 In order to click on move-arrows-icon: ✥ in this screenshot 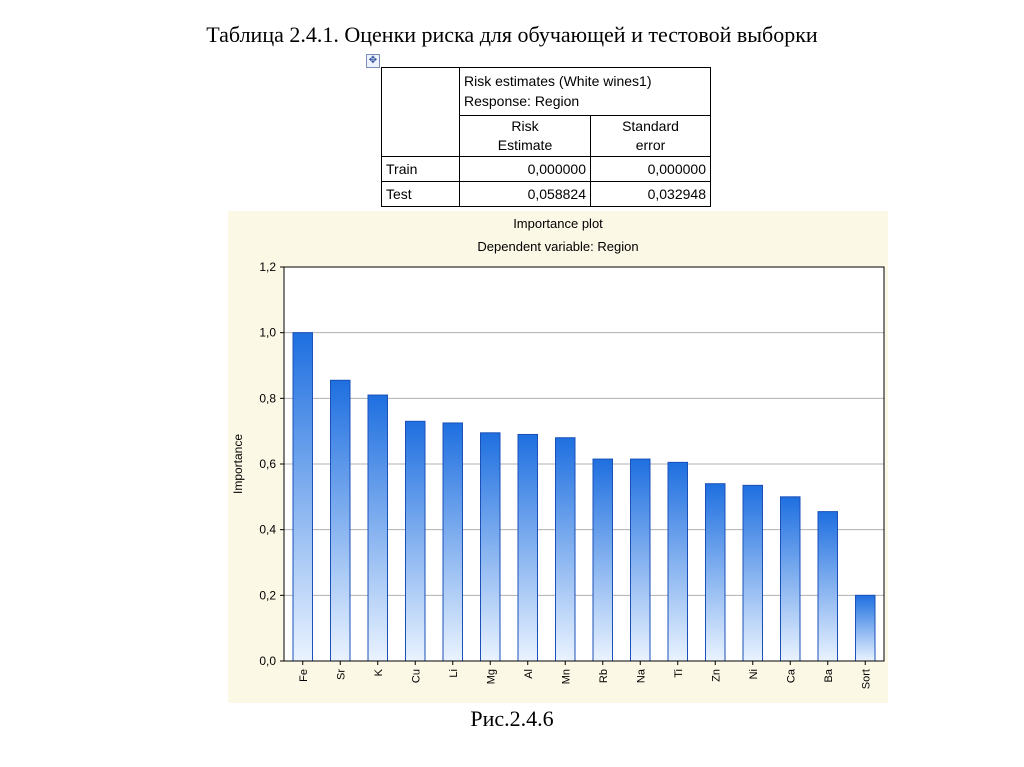, I will do `click(373, 61)`.